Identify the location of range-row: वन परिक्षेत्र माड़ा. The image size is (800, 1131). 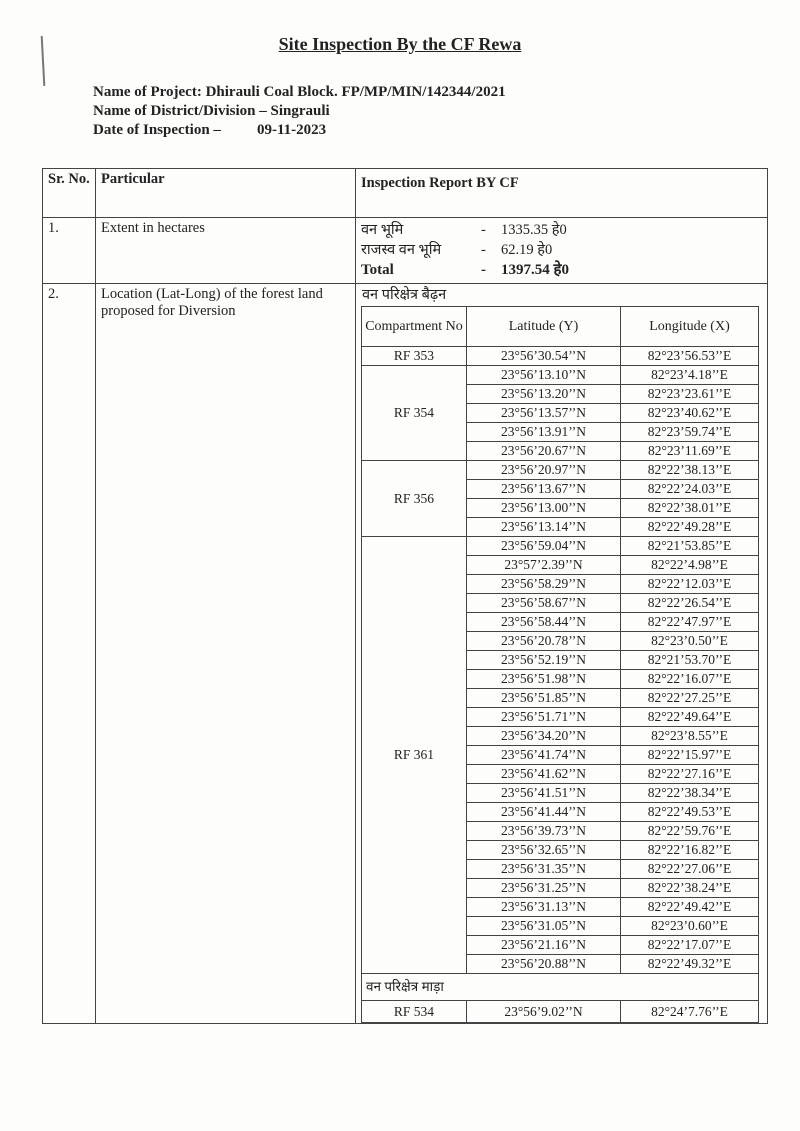
(560, 987).